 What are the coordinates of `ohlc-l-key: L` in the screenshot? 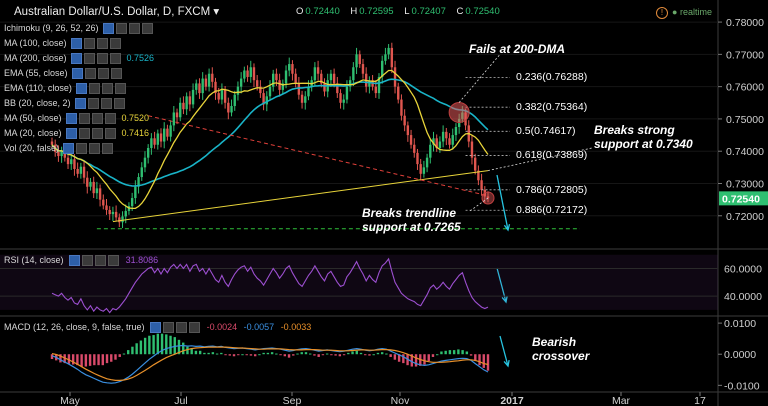 It's located at (407, 11).